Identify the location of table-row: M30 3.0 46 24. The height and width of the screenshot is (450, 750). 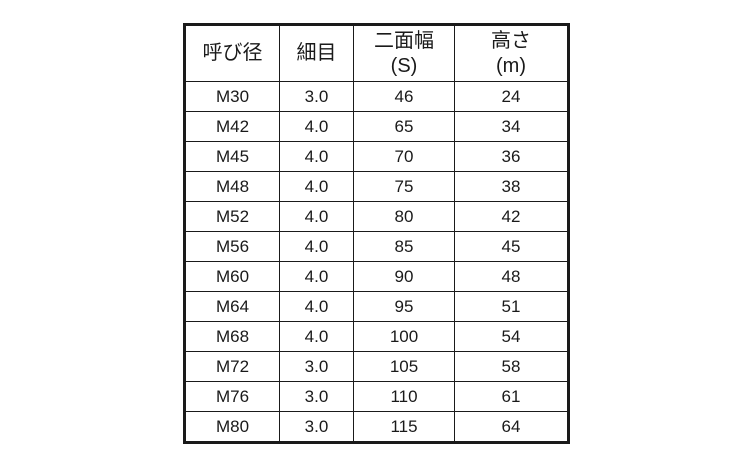
(376, 96).